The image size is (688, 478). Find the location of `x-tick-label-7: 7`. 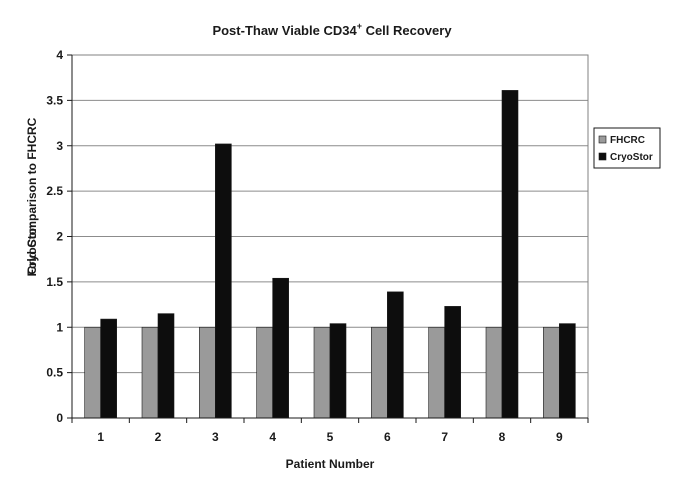

x-tick-label-7: 7 is located at coordinates (444, 437).